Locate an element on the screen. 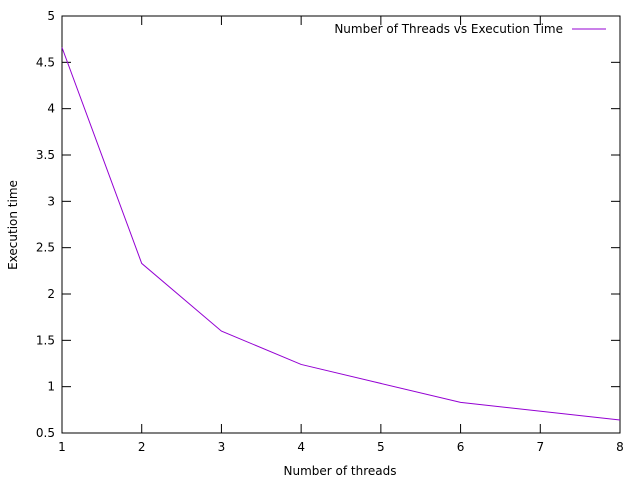 This screenshot has width=640, height=480. y-tick-label: 4.5 is located at coordinates (45, 62).